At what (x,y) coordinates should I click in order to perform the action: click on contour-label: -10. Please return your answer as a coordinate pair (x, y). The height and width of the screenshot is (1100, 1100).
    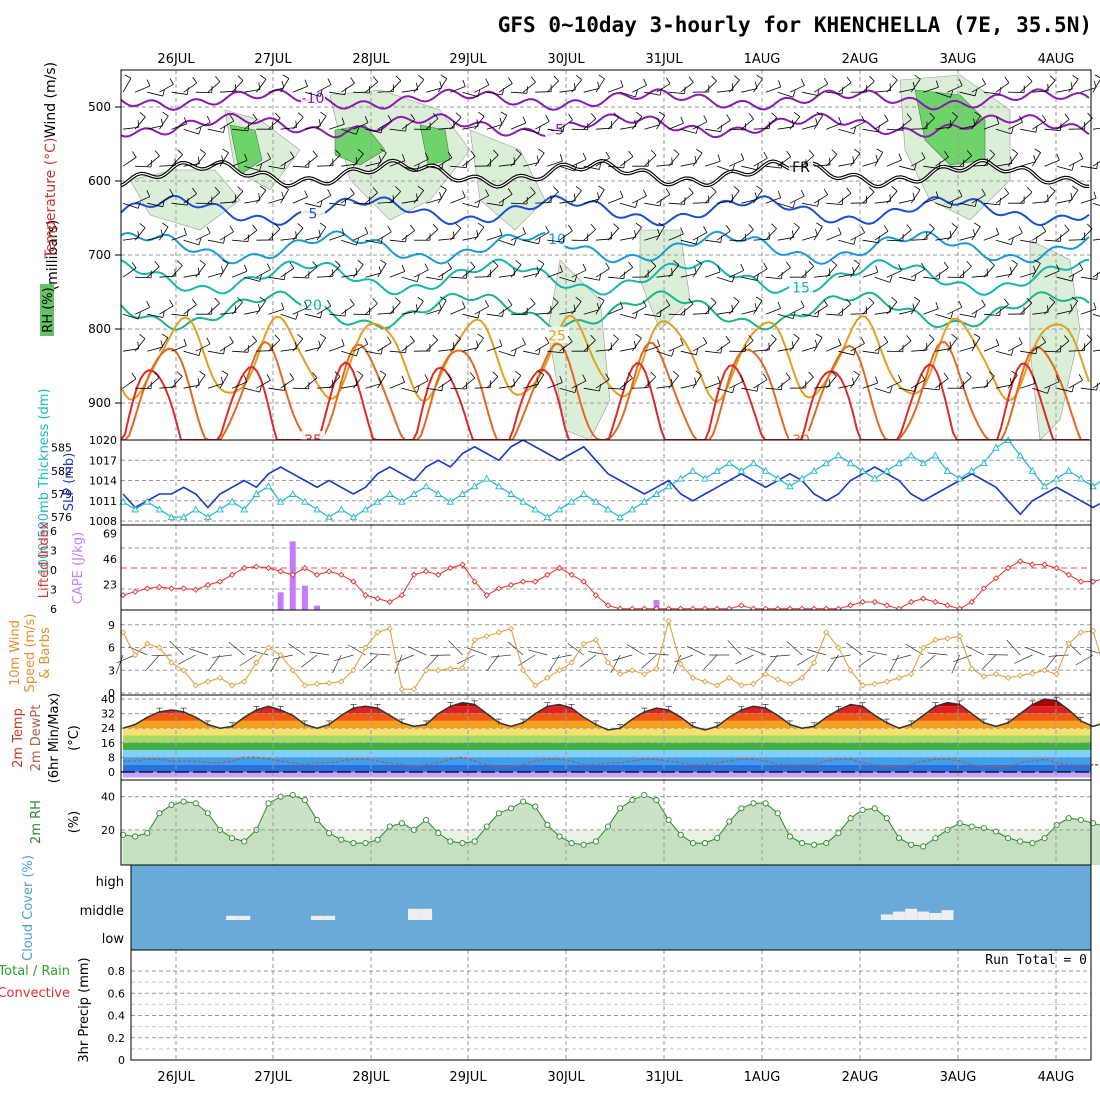
    Looking at the image, I should click on (313, 99).